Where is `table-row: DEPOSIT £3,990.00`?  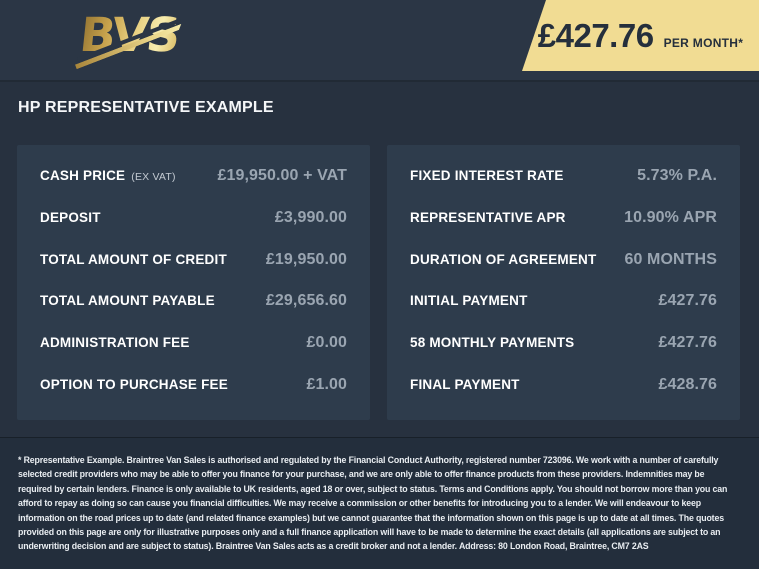 table-row: DEPOSIT £3,990.00 is located at coordinates (193, 218).